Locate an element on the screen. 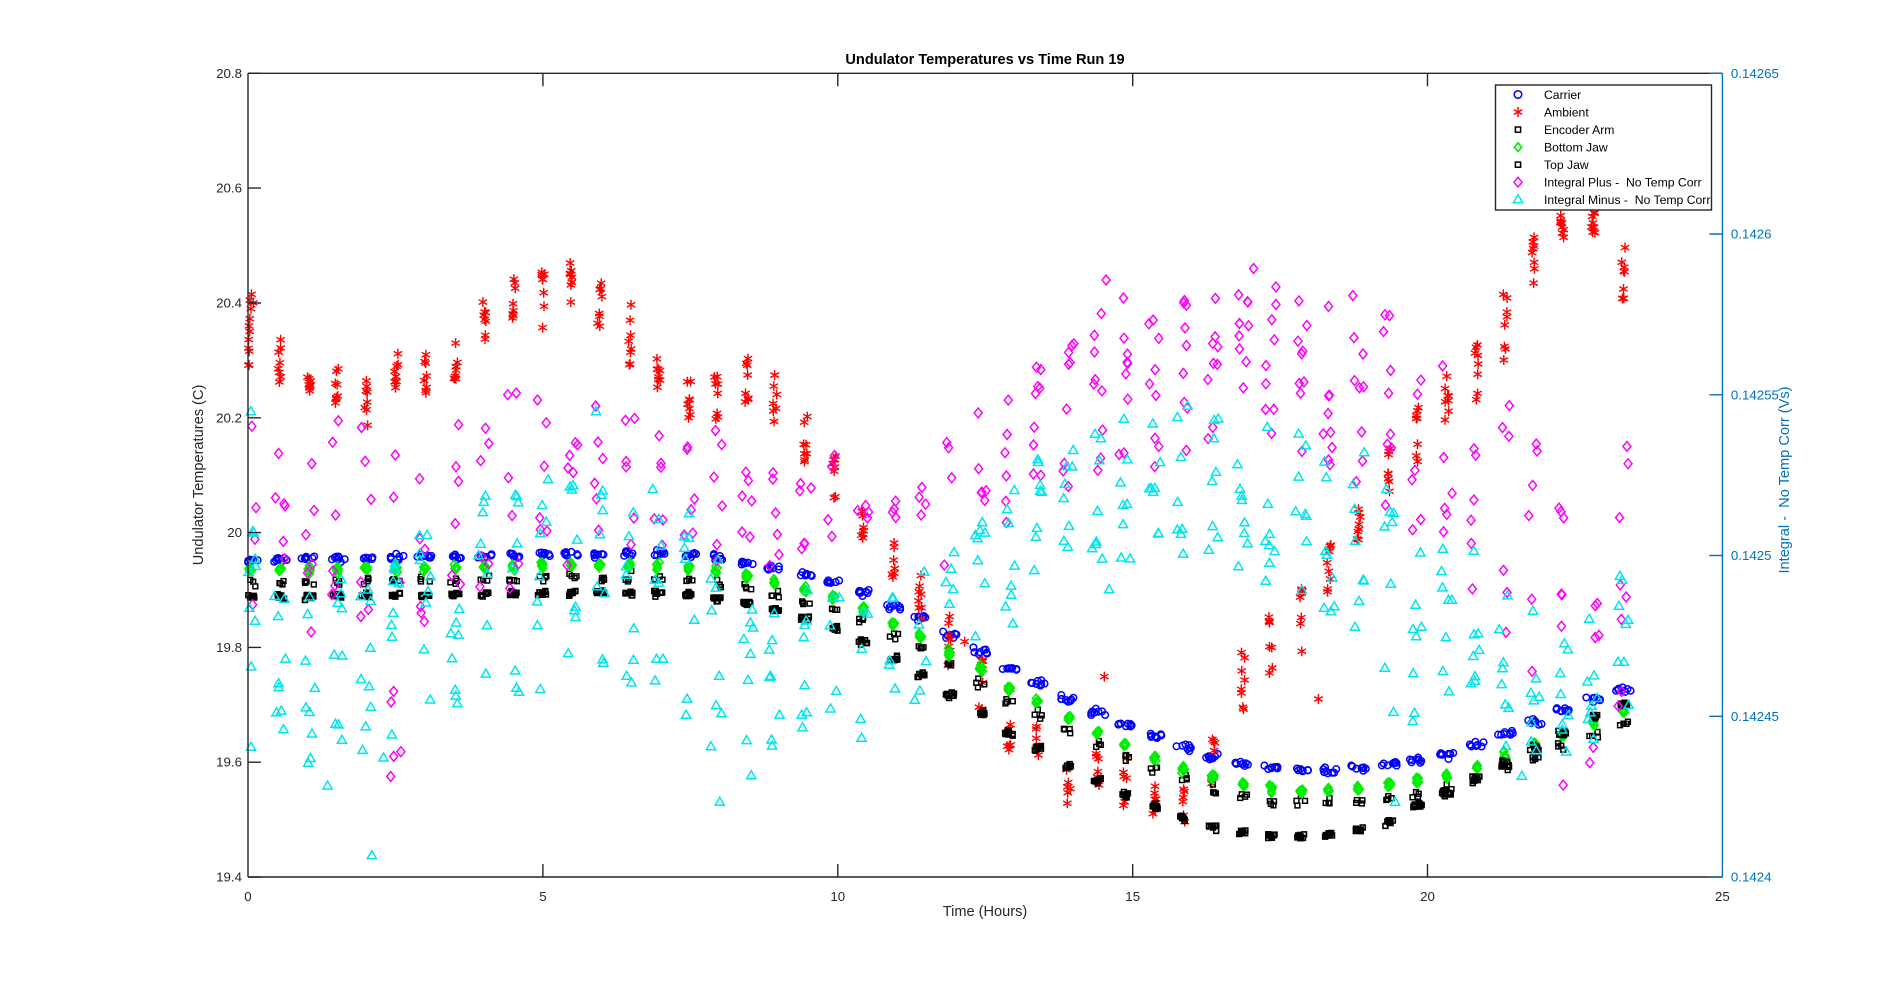  svg-text: 10 is located at coordinates (837, 896).